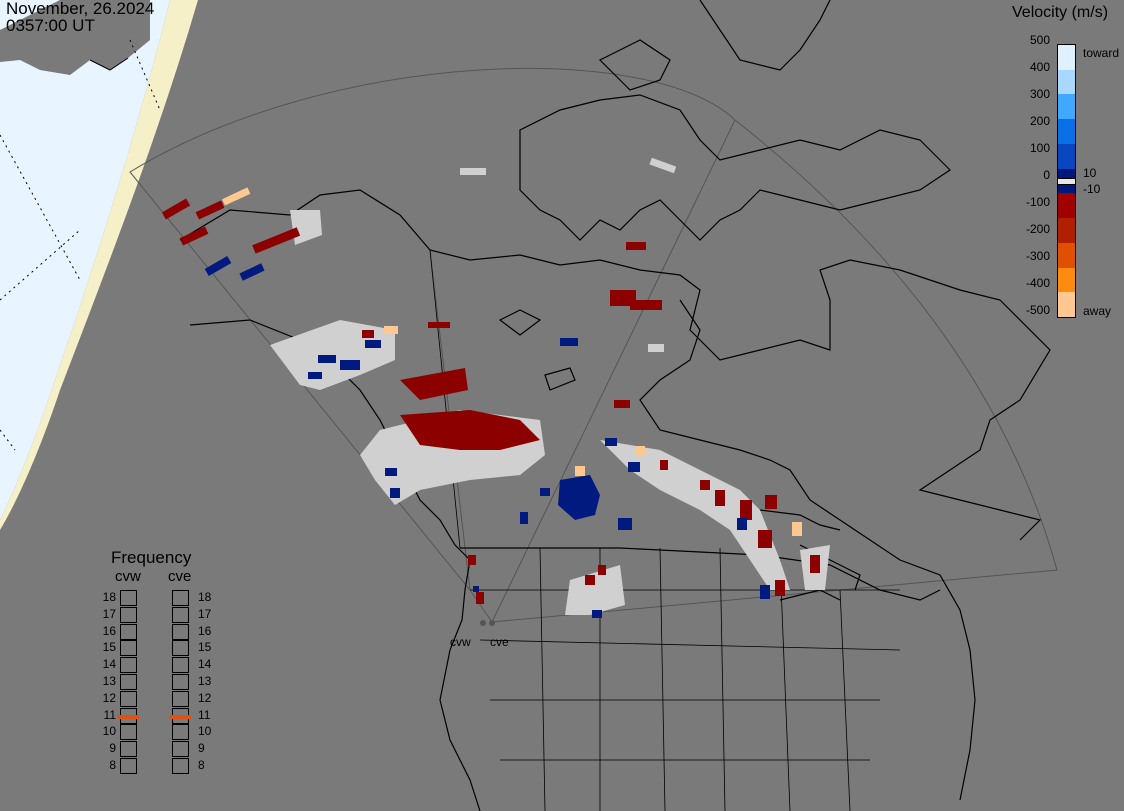  What do you see at coordinates (50, 25) in the screenshot?
I see `time-label: 0357:00 UT` at bounding box center [50, 25].